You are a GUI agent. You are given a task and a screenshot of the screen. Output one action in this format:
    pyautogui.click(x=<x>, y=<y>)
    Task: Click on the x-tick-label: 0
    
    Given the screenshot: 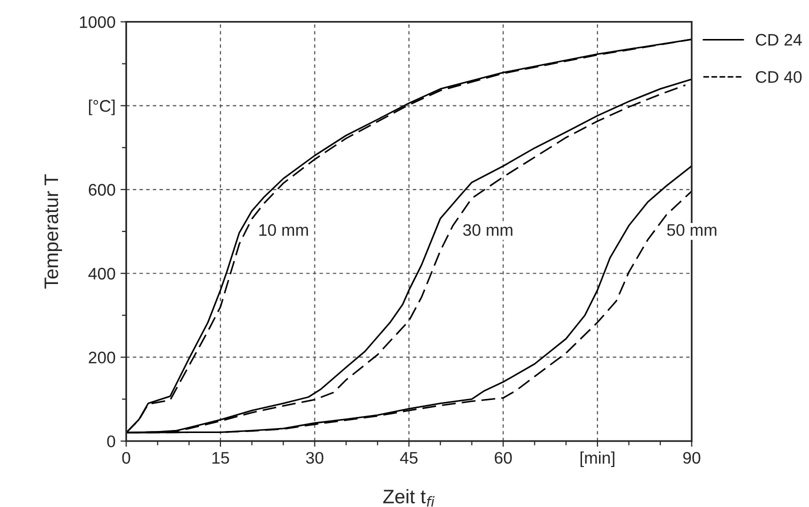 What is the action you would take?
    pyautogui.click(x=126, y=458)
    